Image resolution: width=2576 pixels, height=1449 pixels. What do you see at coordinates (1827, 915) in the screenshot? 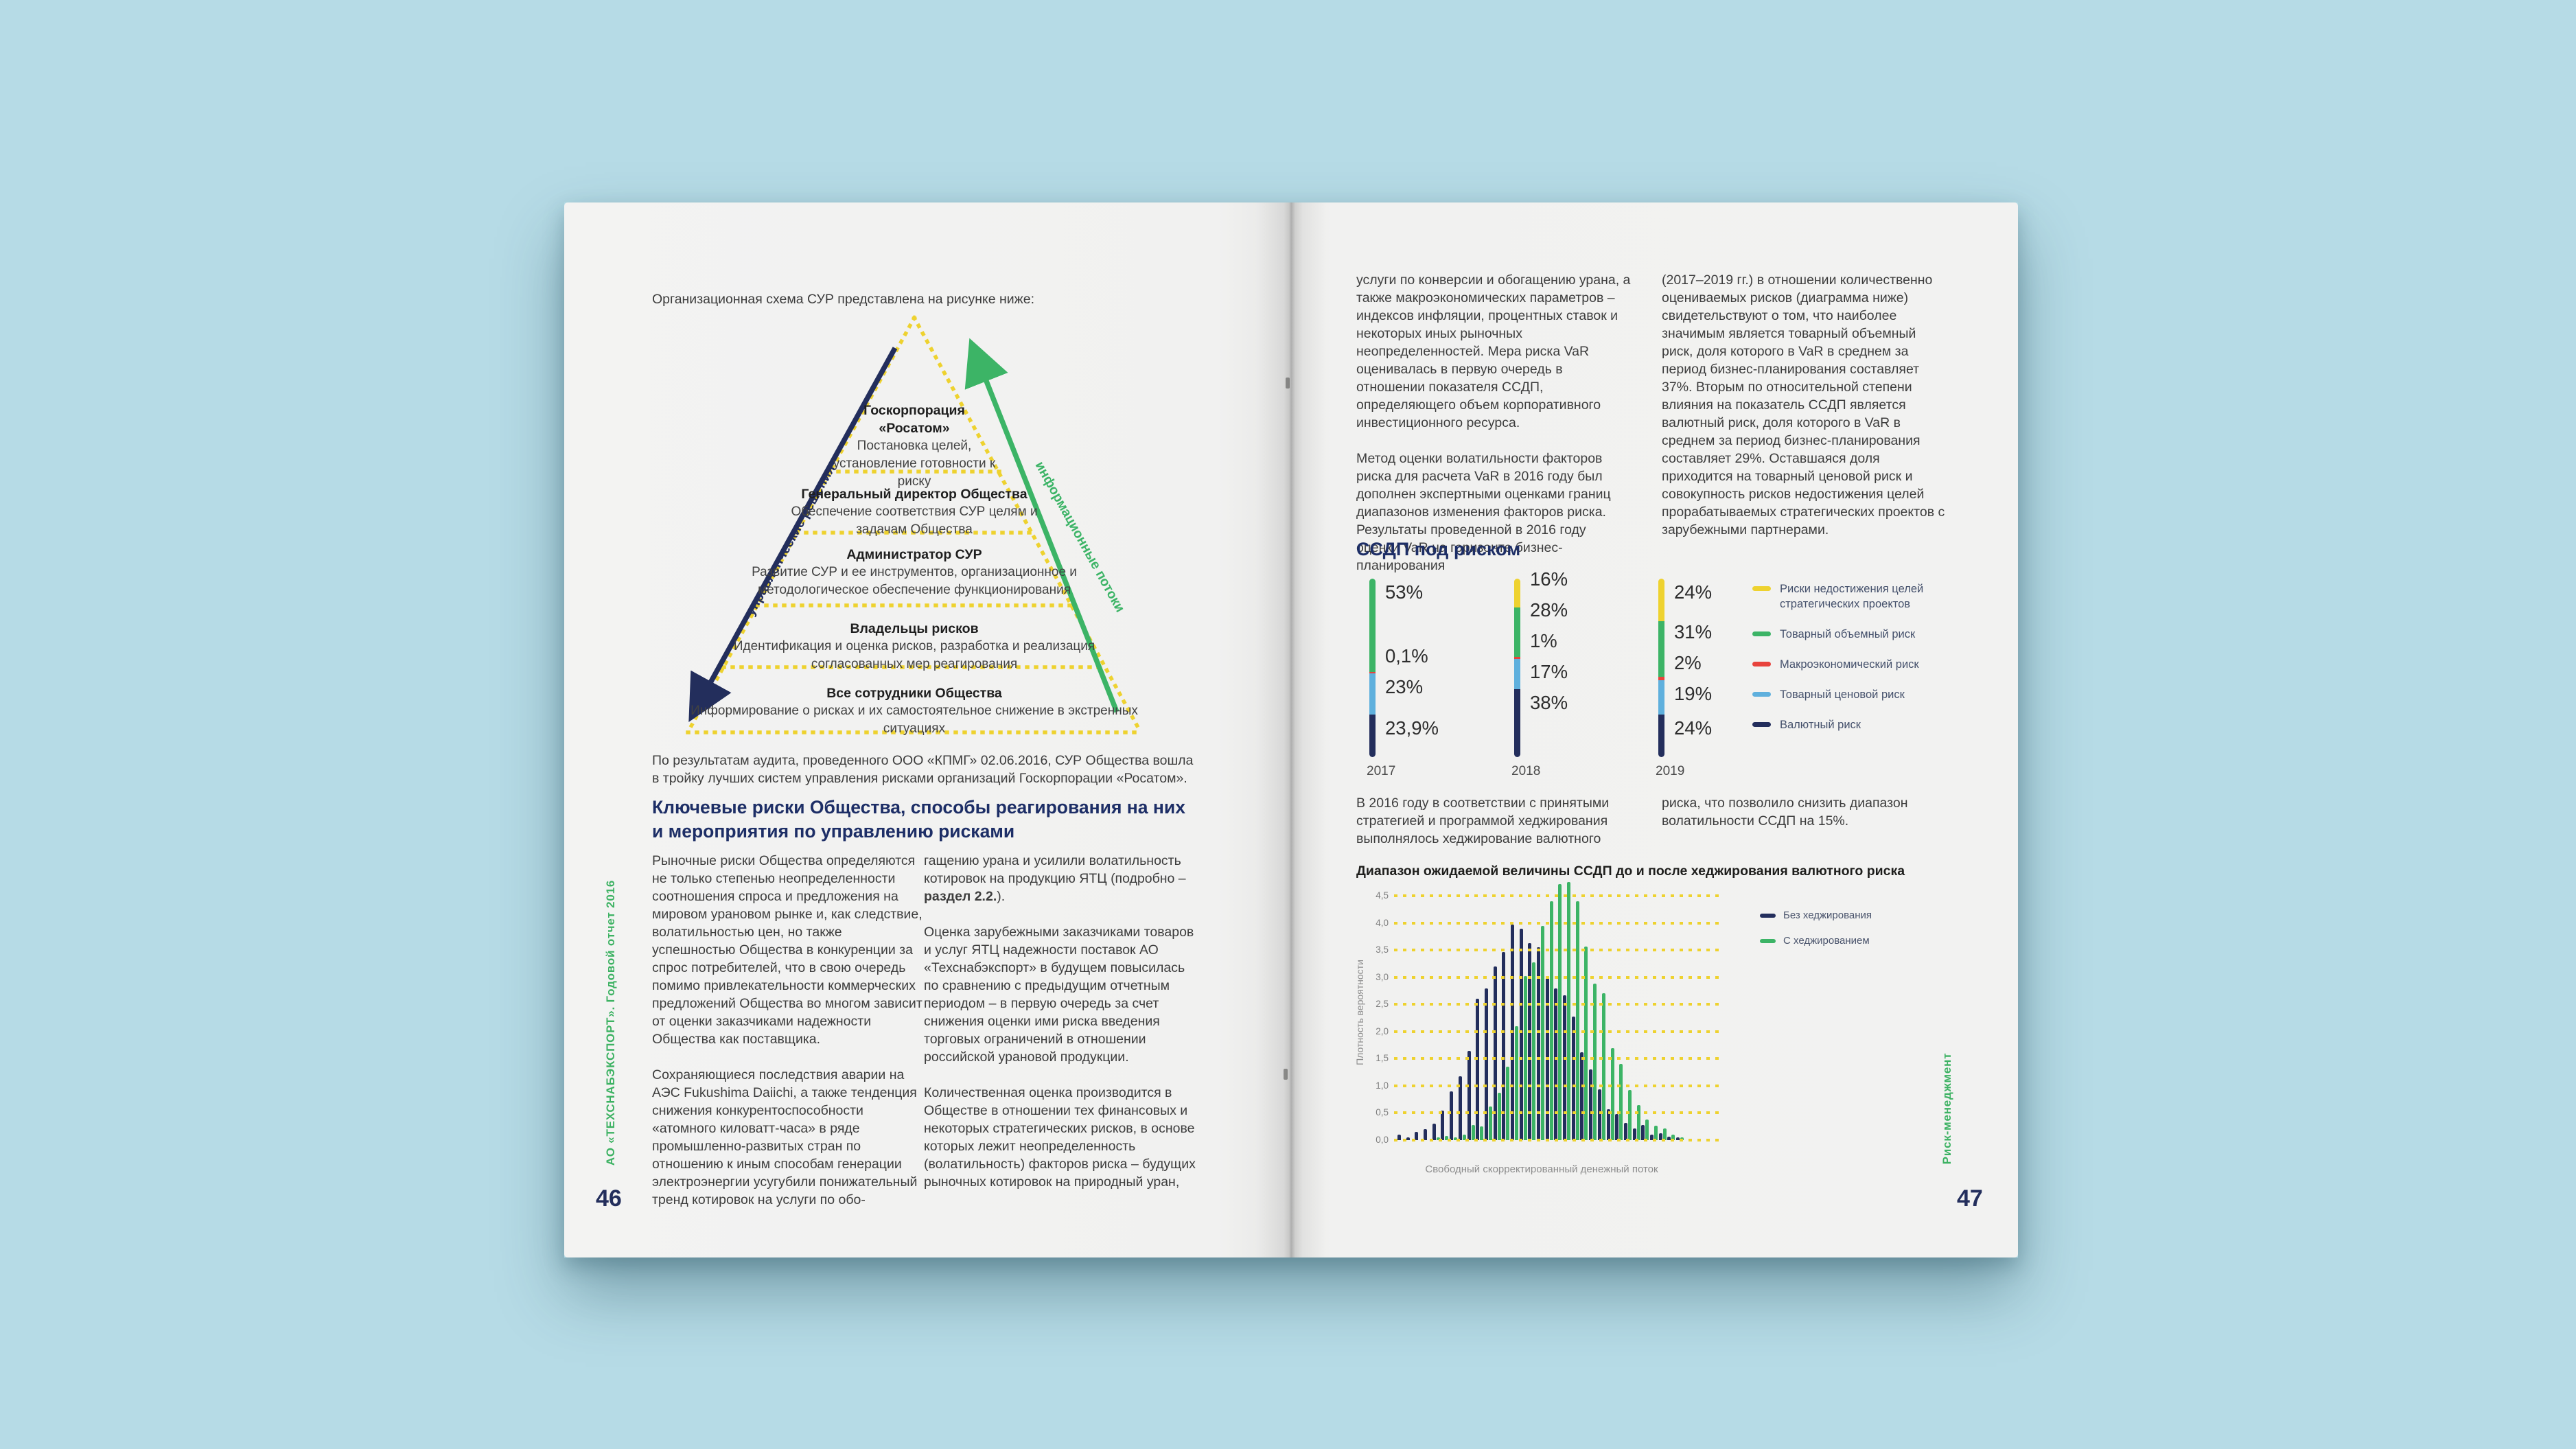
I see `legend-label: Без хеджирования` at bounding box center [1827, 915].